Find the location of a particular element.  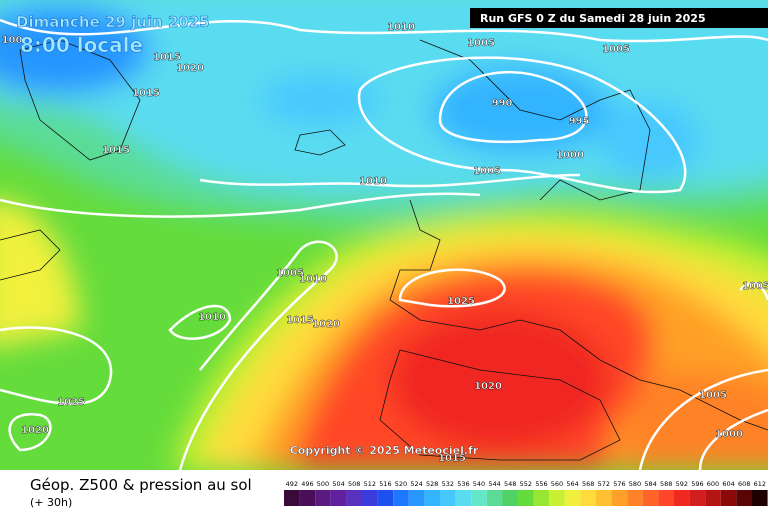

scale-label: 528 is located at coordinates (432, 484).